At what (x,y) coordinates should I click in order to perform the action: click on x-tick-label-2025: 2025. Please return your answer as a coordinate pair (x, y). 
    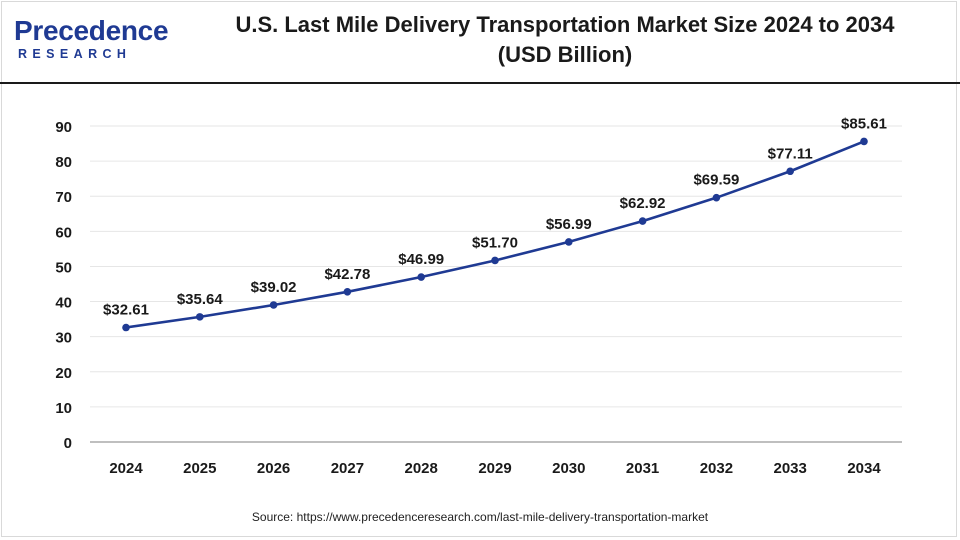
    Looking at the image, I should click on (199, 468).